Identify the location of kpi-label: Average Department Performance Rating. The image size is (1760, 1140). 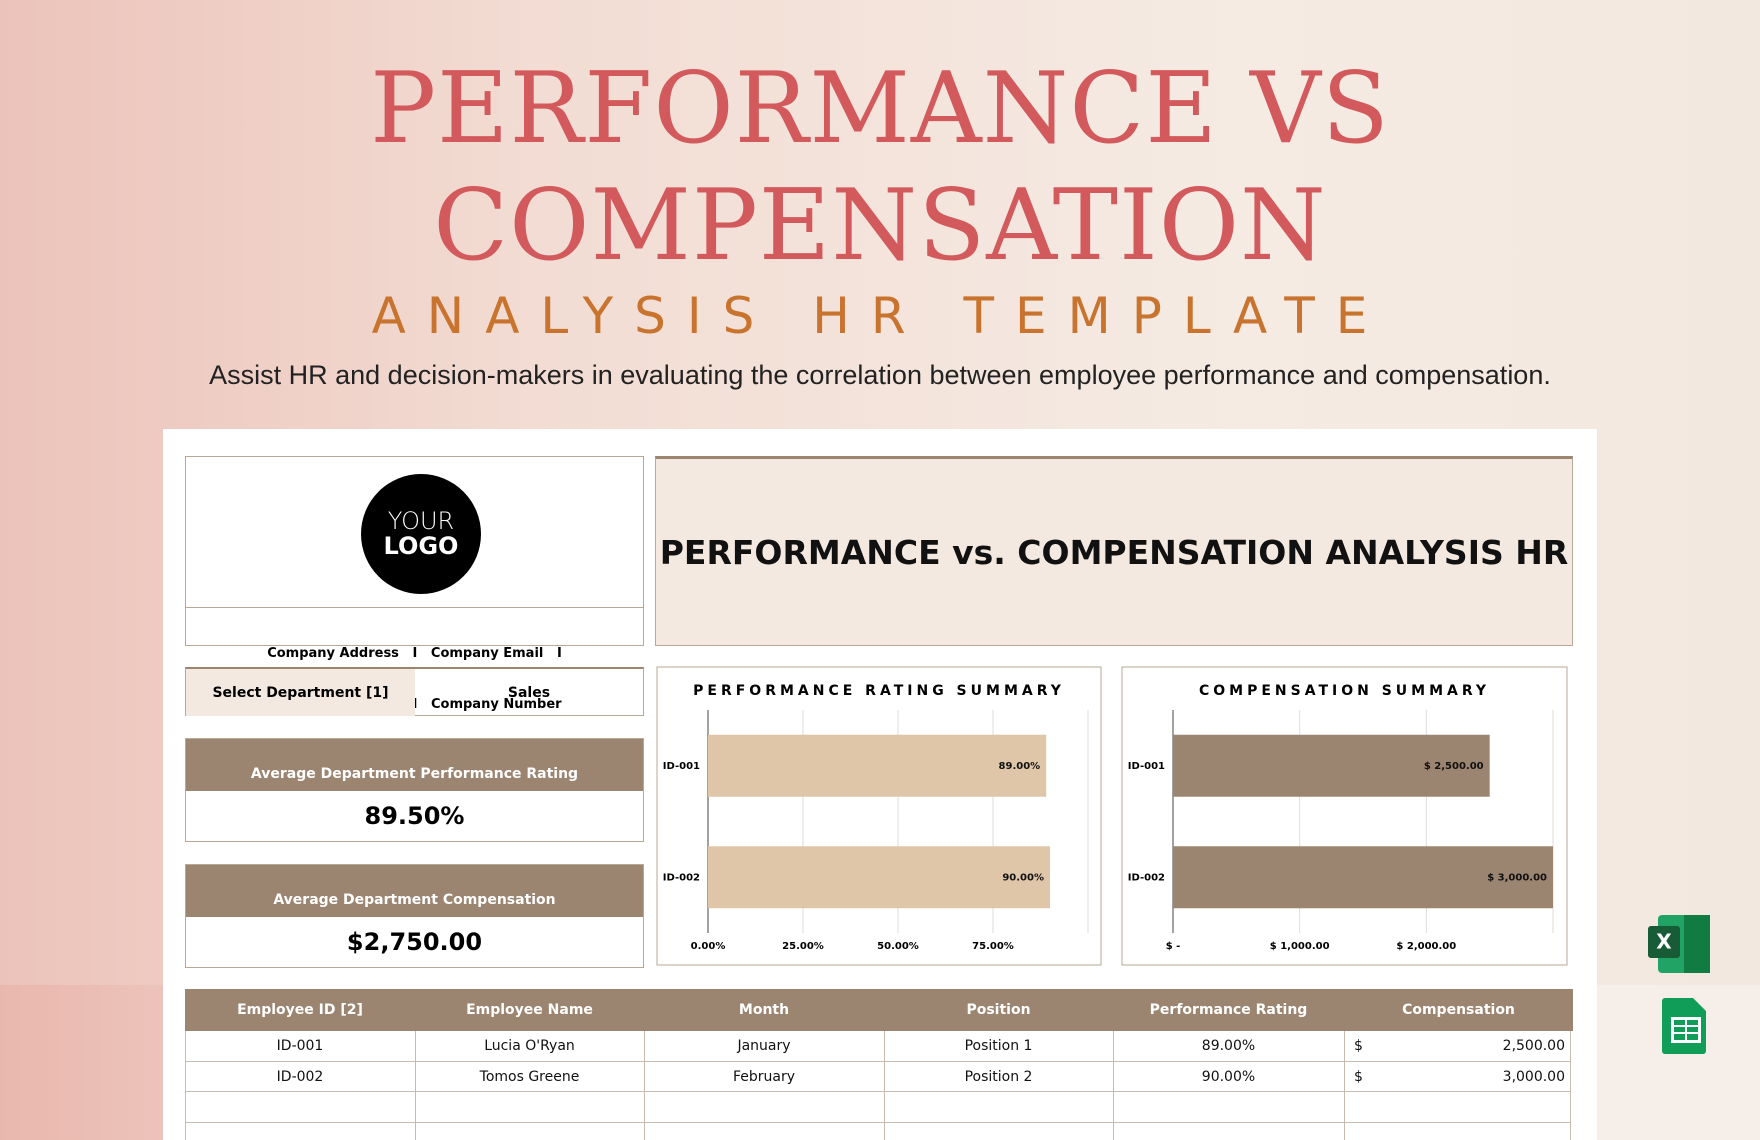
(414, 765).